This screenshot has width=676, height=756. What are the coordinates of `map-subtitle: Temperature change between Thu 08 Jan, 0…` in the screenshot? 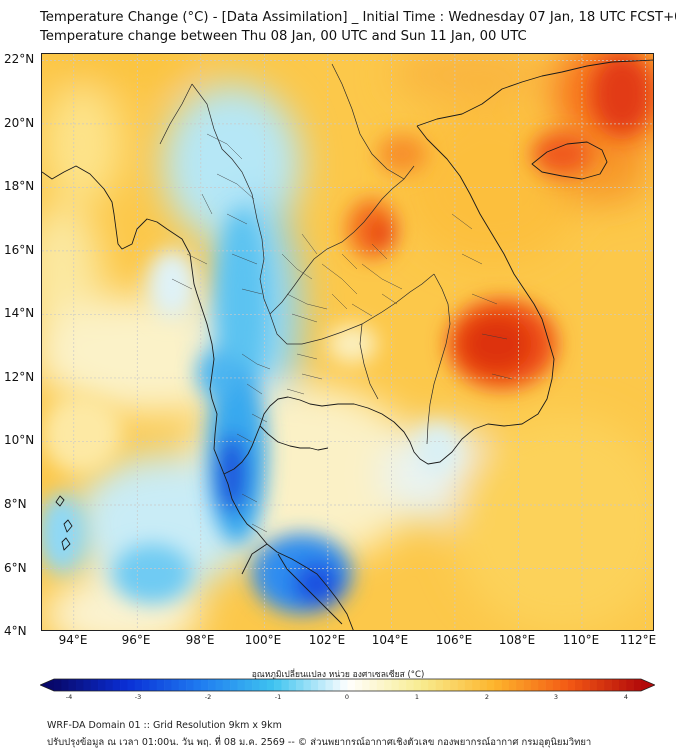 It's located at (283, 36).